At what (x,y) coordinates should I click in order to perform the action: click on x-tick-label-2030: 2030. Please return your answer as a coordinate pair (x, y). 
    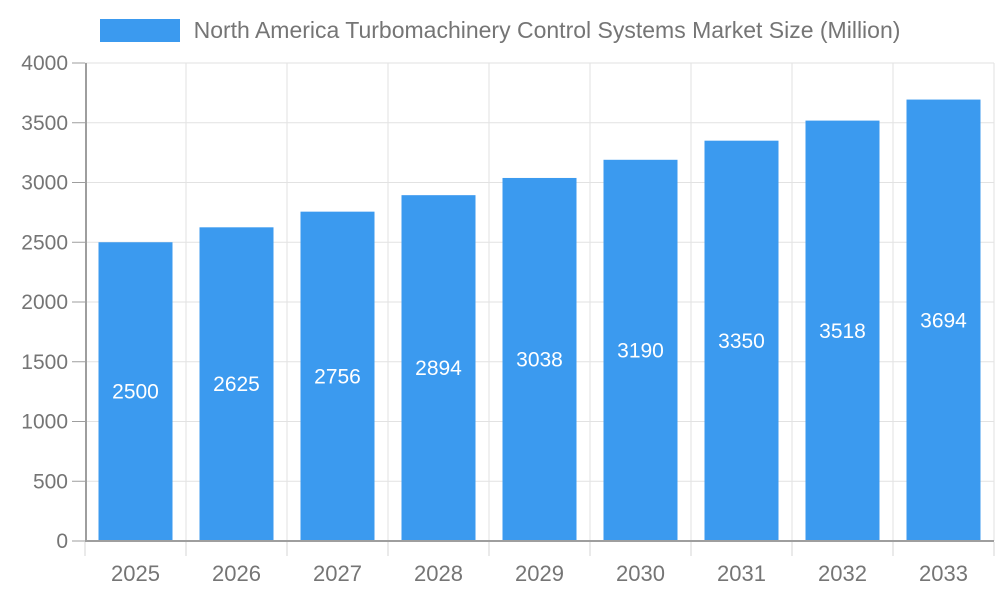
    Looking at the image, I should click on (640, 573).